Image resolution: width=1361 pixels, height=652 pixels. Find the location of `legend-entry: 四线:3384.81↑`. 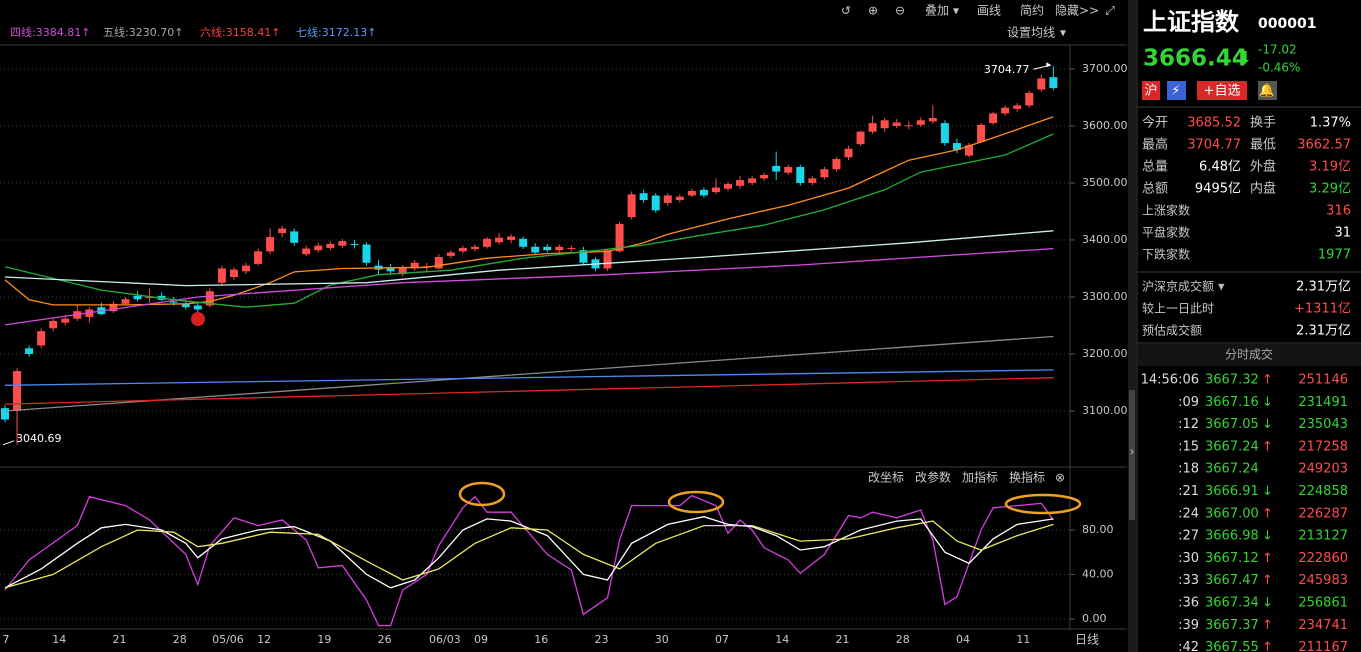

legend-entry: 四线:3384.81↑ is located at coordinates (50, 32).